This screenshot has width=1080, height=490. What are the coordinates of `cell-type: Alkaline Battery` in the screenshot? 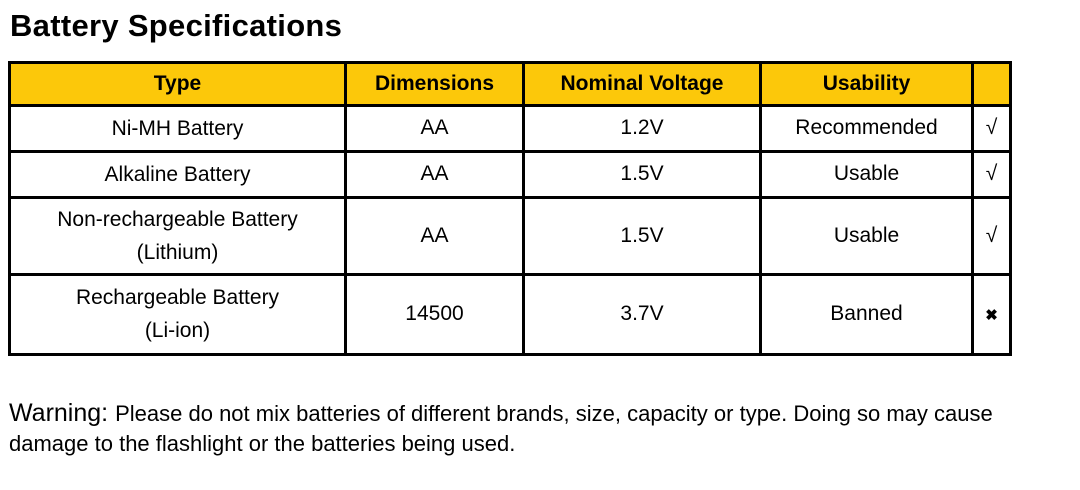 It's located at (177, 174).